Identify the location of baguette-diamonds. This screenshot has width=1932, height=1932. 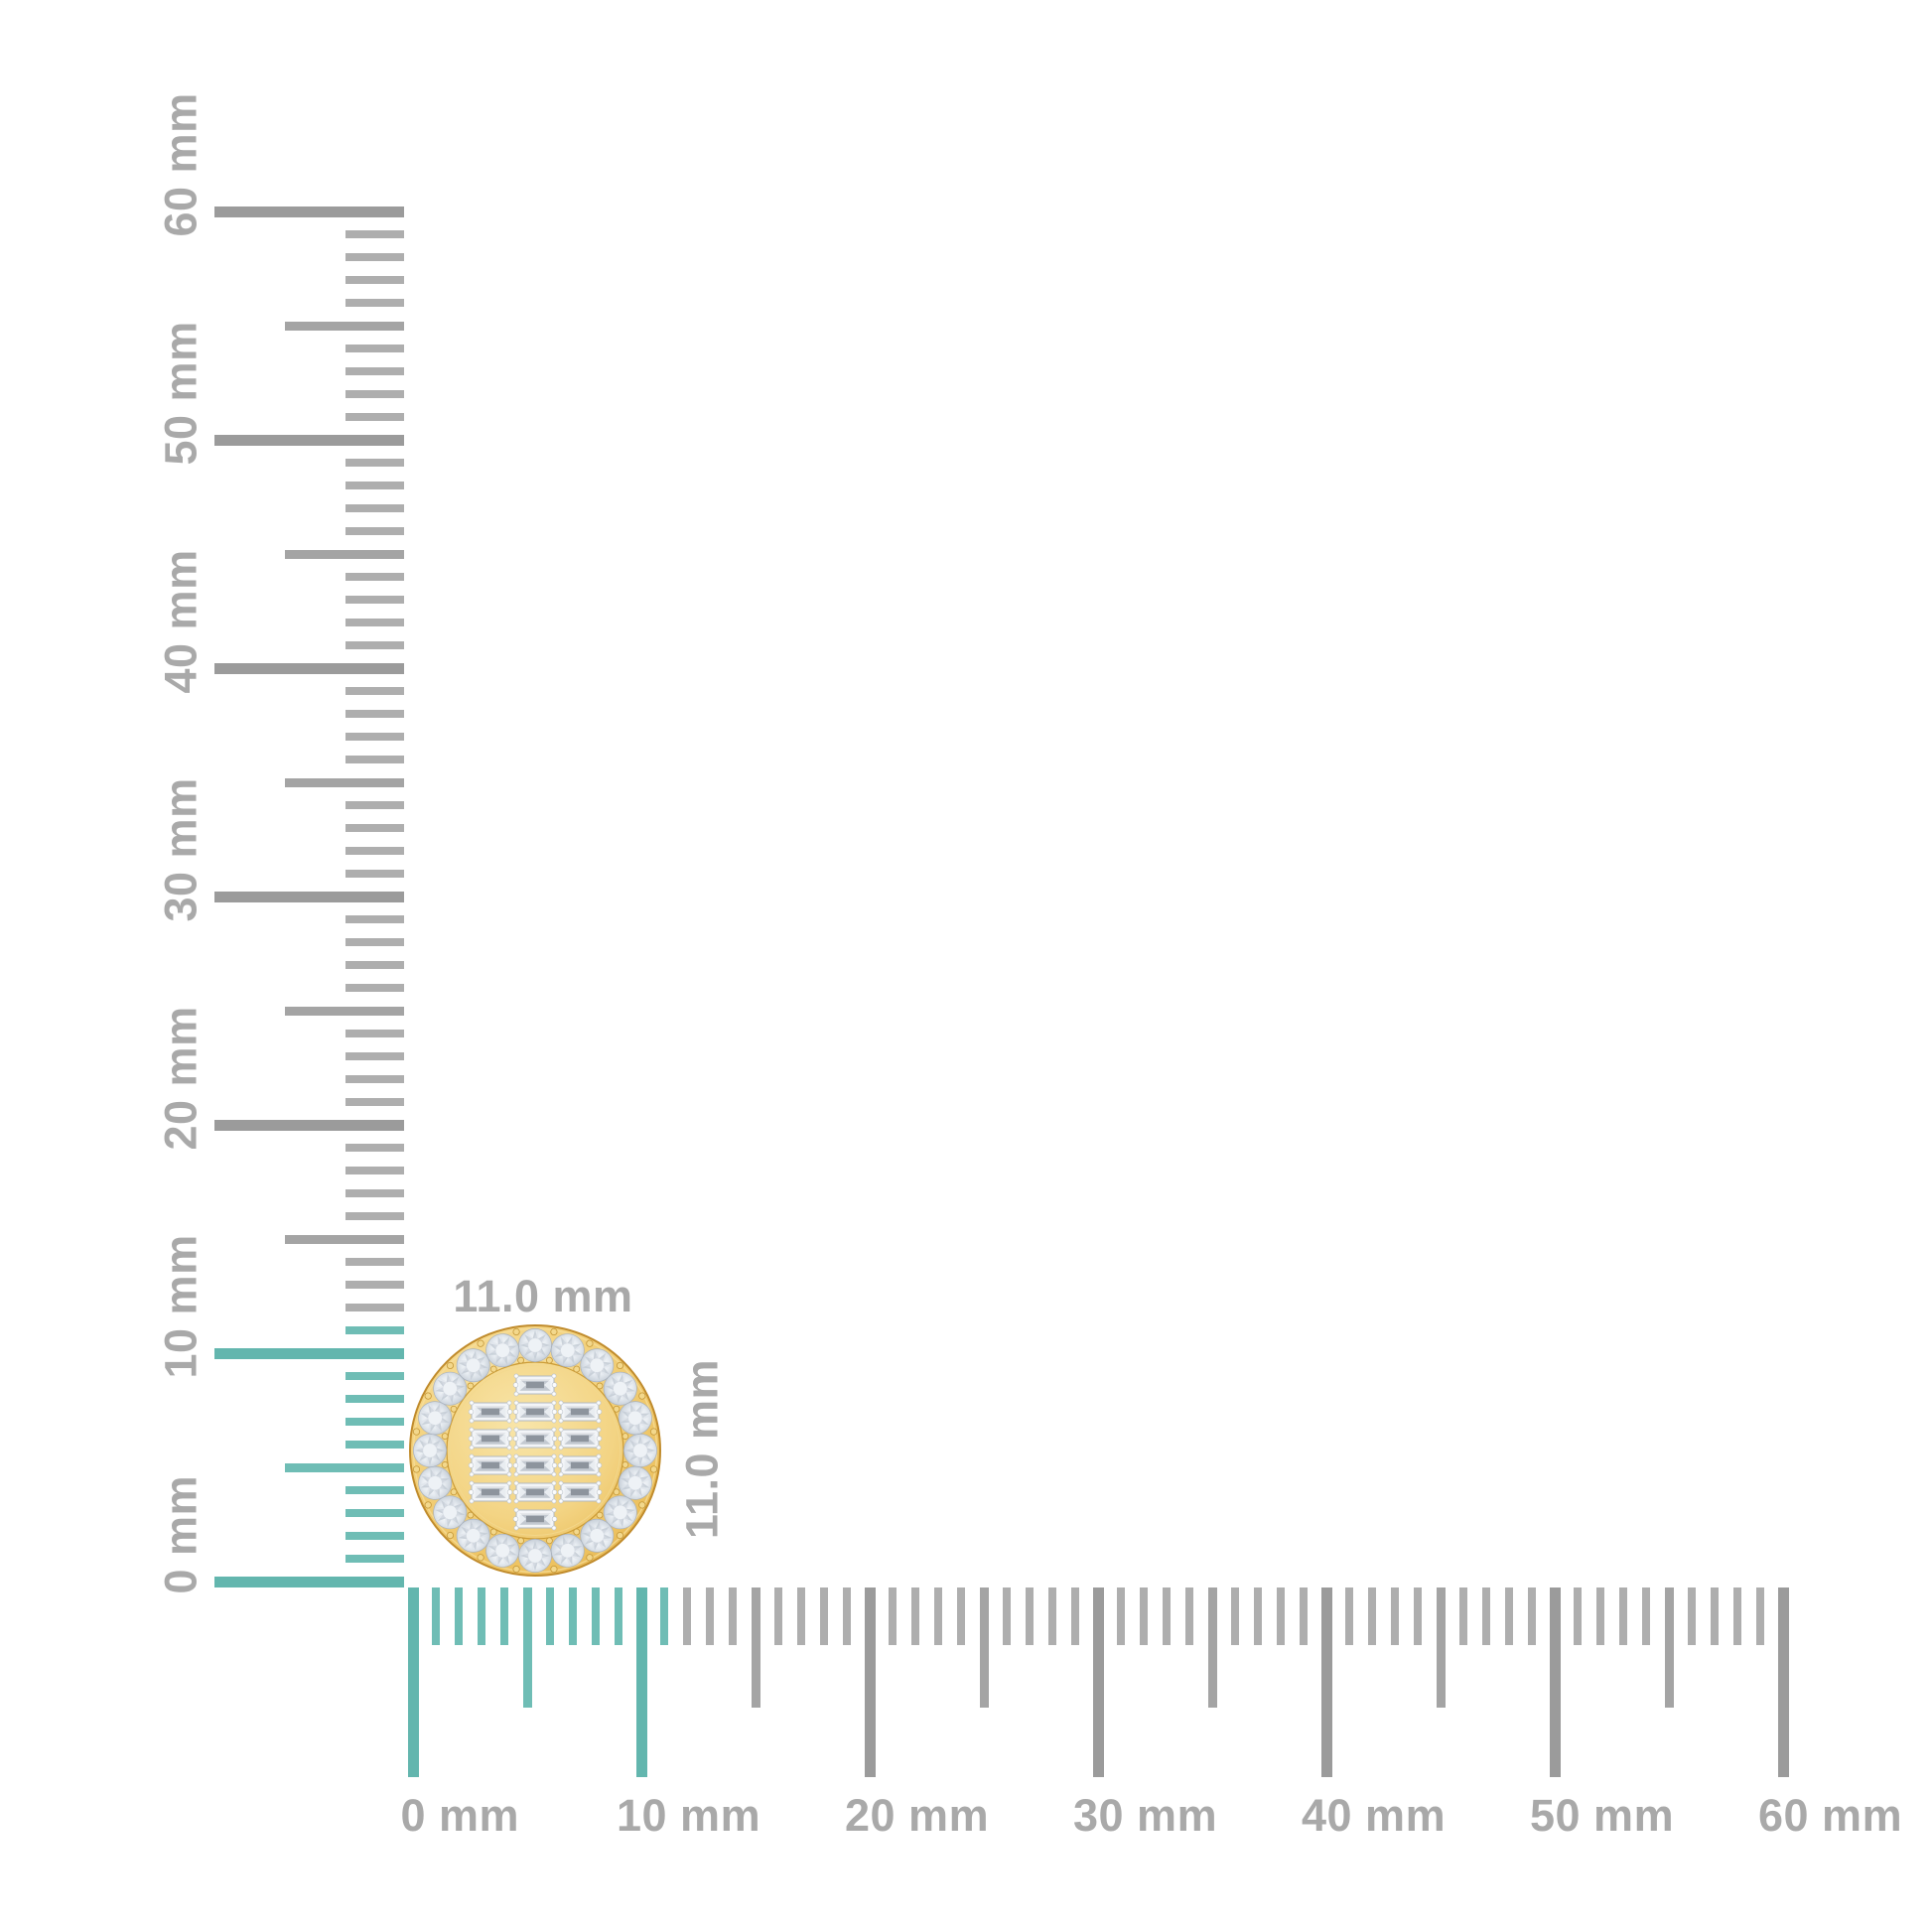
(536, 1452).